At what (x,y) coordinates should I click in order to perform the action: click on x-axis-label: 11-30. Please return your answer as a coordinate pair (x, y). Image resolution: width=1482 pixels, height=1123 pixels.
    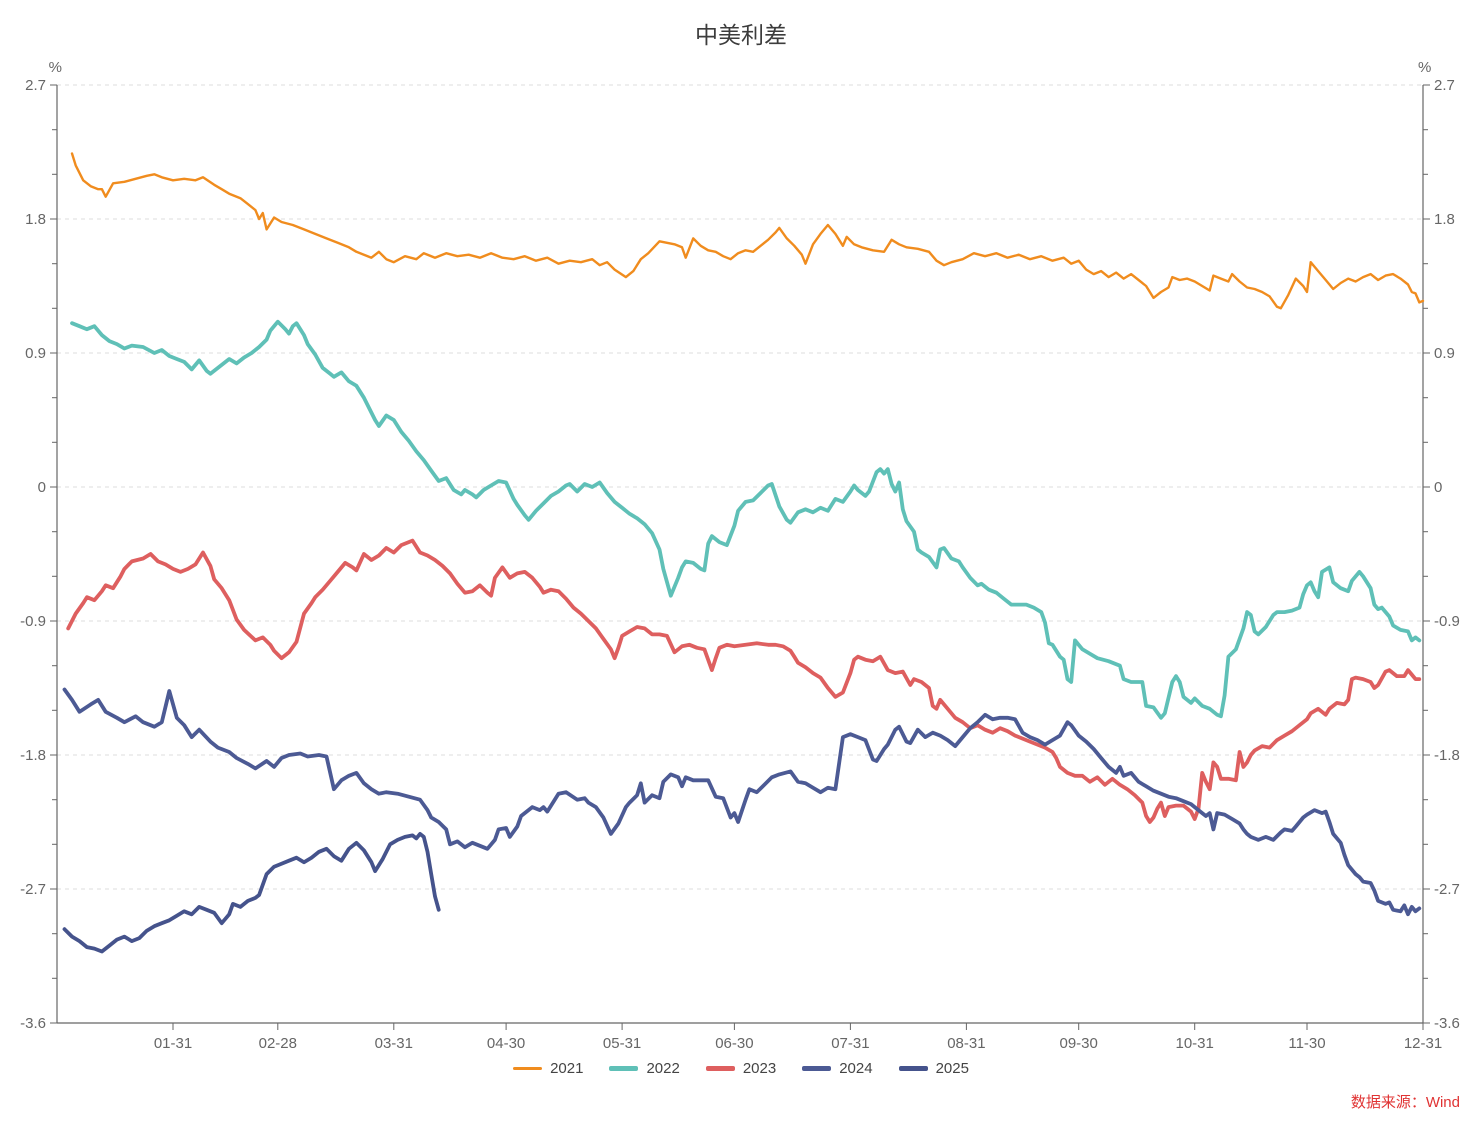
    Looking at the image, I should click on (1306, 1043).